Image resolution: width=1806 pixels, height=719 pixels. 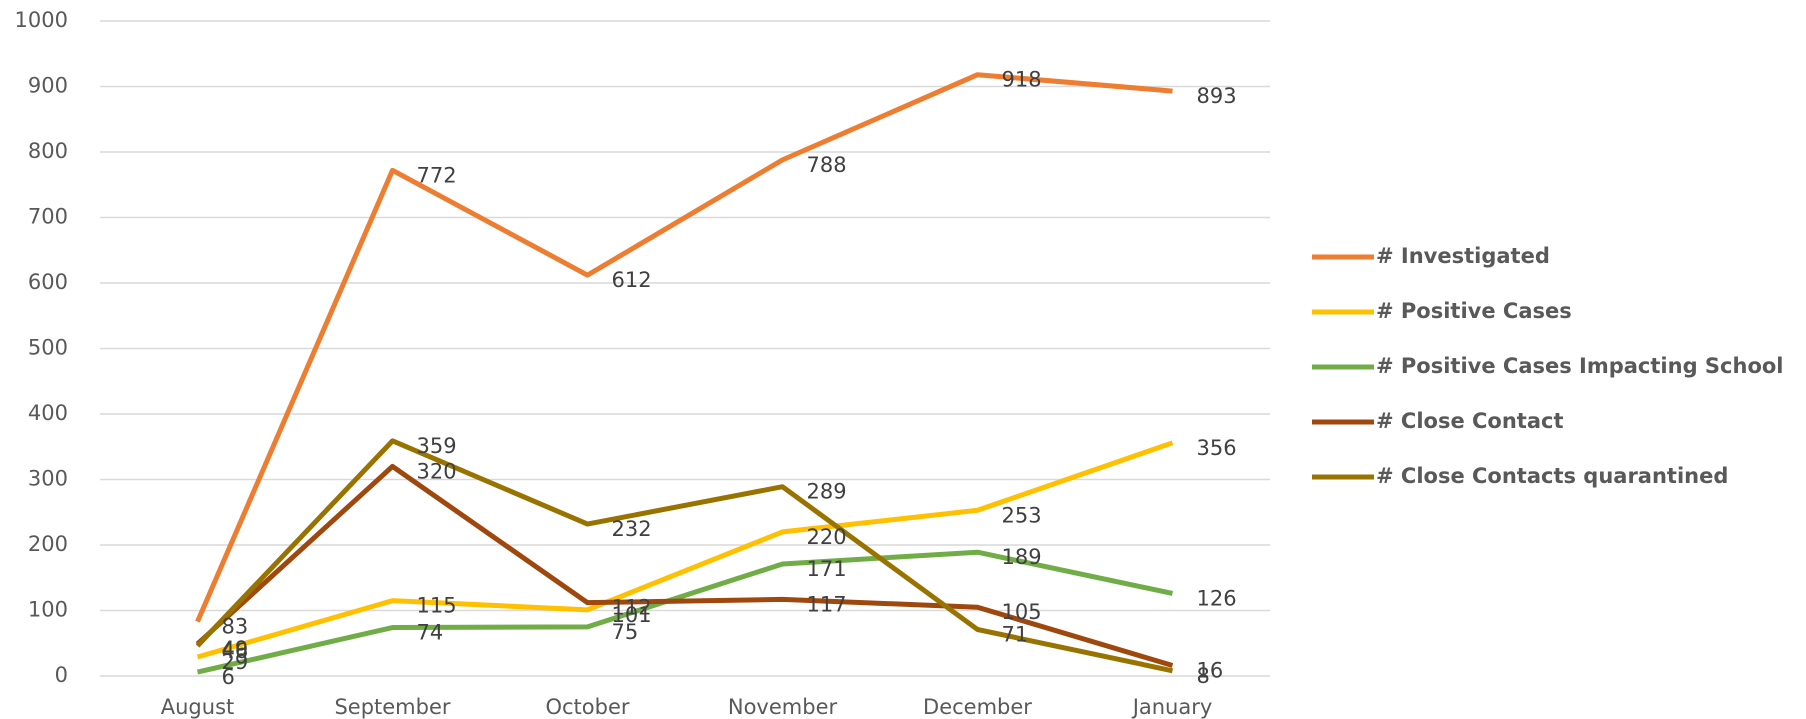 I want to click on data-label: 893, so click(x=1217, y=96).